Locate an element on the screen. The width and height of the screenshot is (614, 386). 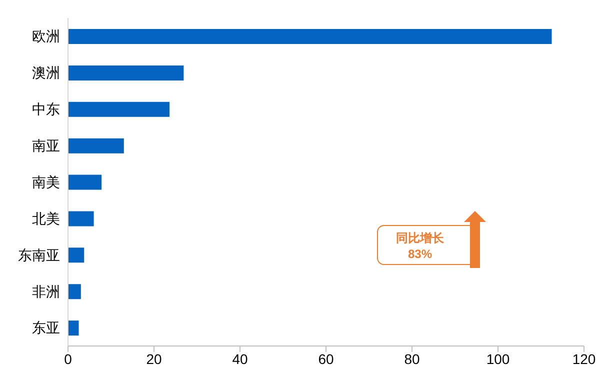
x-tick-label: 100 is located at coordinates (498, 358).